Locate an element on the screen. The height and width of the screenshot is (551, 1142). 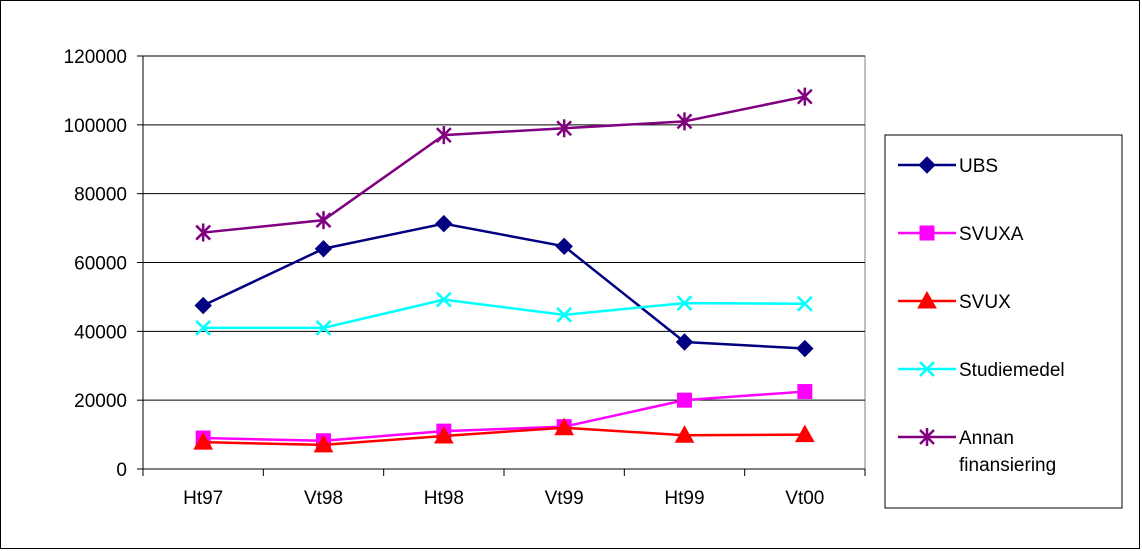
legend-item: SVUXA is located at coordinates (961, 234).